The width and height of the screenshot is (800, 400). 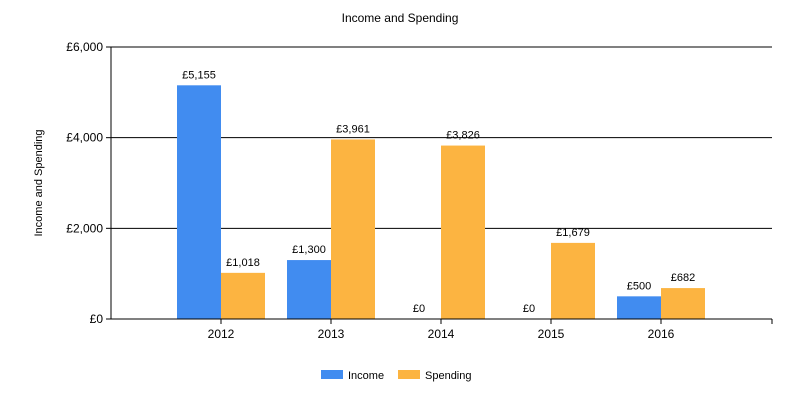 I want to click on data-label-income-2013: £1,300, so click(x=309, y=250).